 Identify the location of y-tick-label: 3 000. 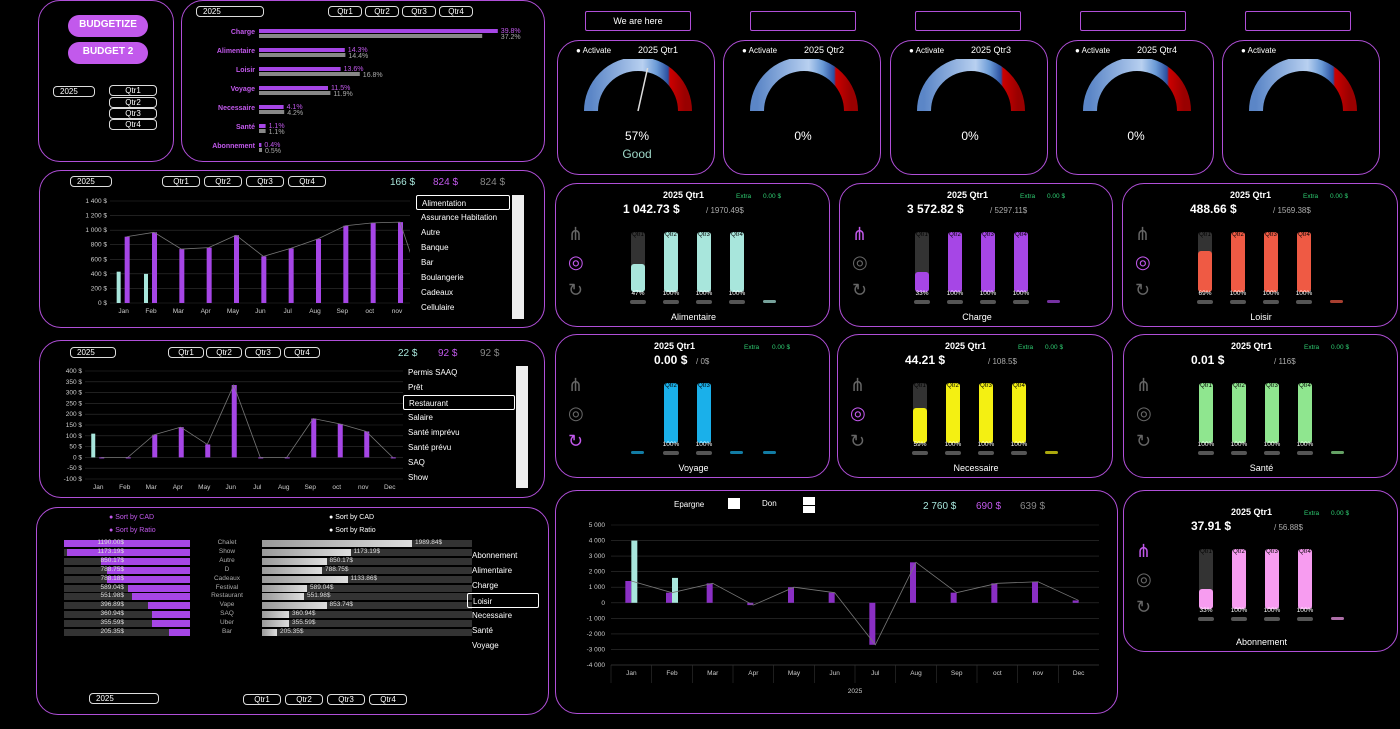
(597, 556).